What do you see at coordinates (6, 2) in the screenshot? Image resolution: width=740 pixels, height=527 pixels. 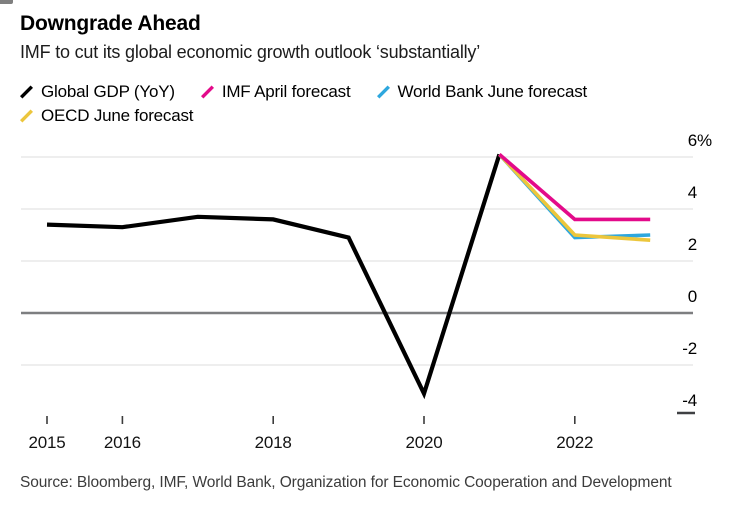 I see `corner-mark` at bounding box center [6, 2].